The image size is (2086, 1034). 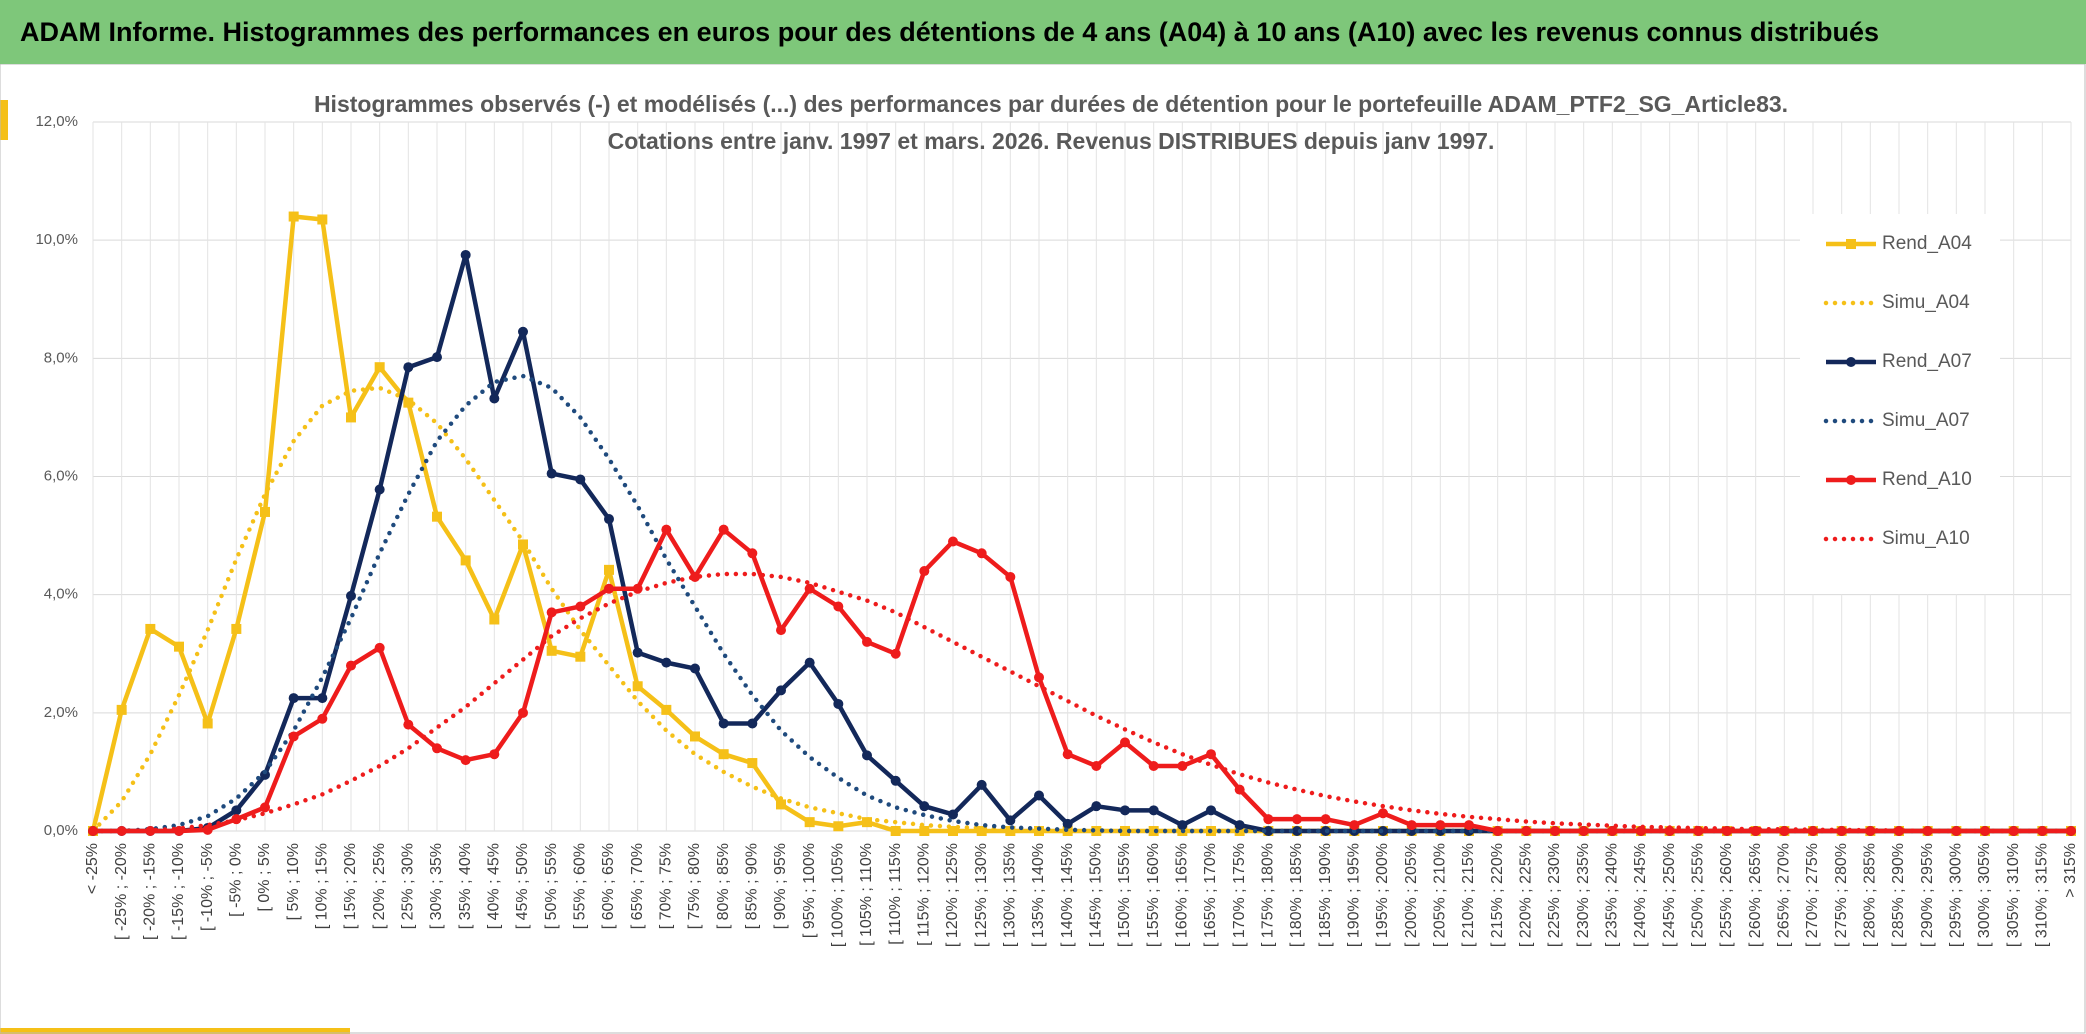 I want to click on x-tick-label: [ 210% ; 215%, so click(x=1468, y=895).